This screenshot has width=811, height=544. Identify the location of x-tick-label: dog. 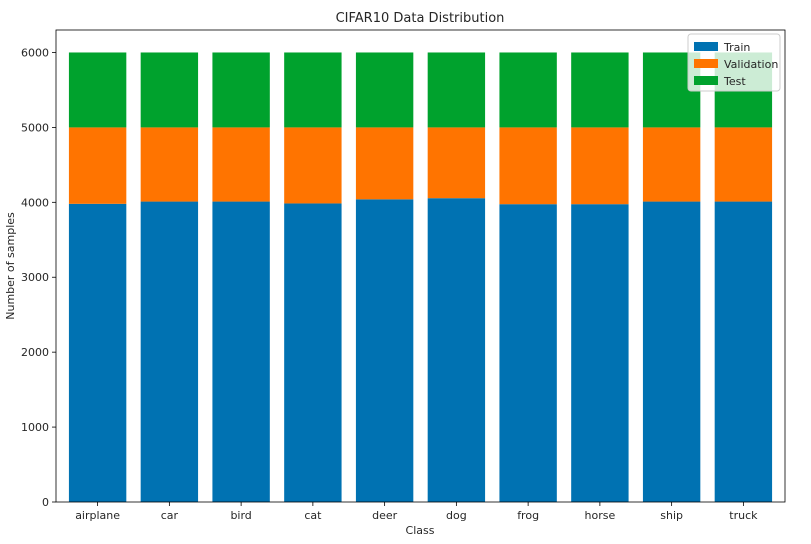
(456, 515).